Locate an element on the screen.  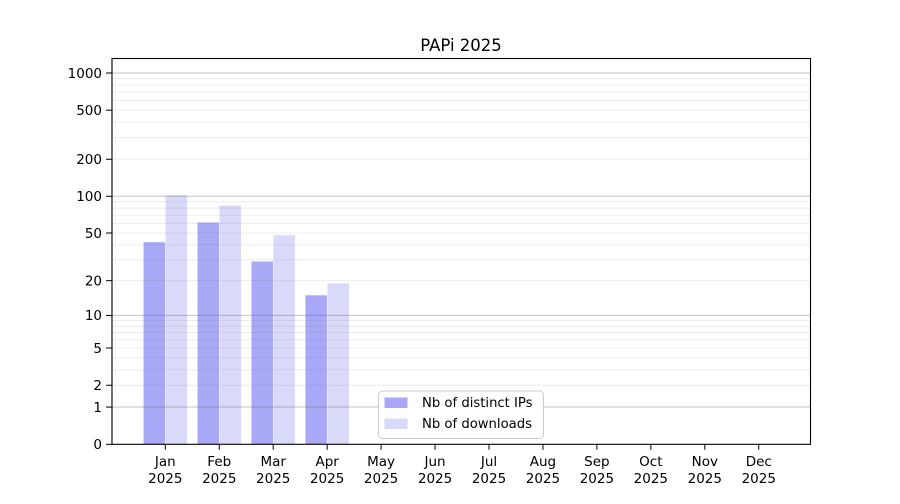
legend: Nb of distinct IPs Nb of downloads is located at coordinates (461, 414).